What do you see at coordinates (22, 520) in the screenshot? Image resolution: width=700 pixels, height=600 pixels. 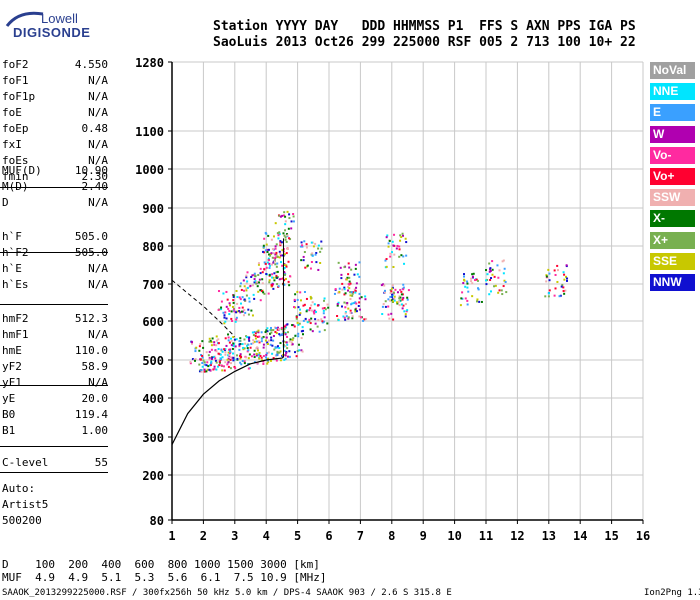 I see `auto-code: 500200` at bounding box center [22, 520].